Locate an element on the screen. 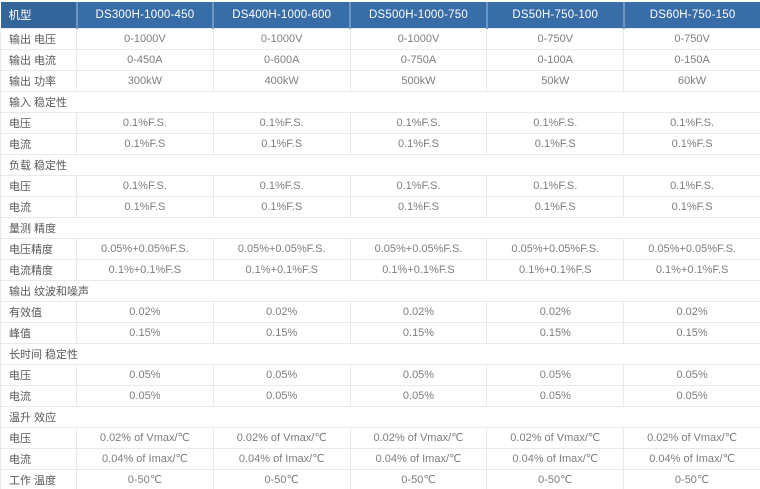 This screenshot has width=760, height=489. row-label: 输出 电压 is located at coordinates (38, 38).